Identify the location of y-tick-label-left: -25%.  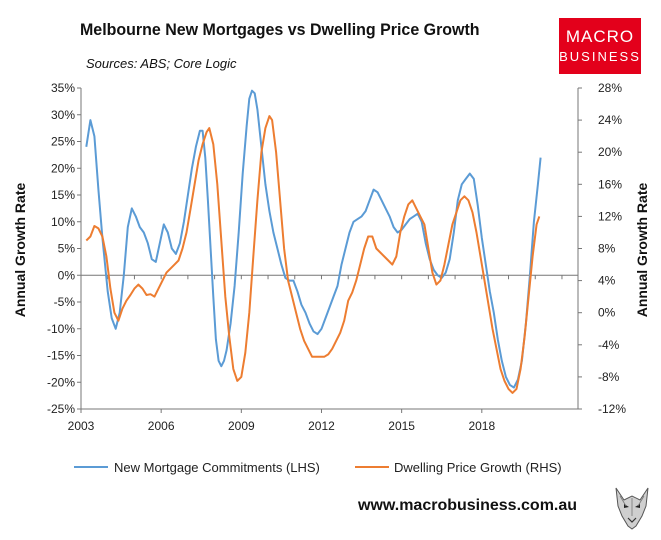
(61, 409).